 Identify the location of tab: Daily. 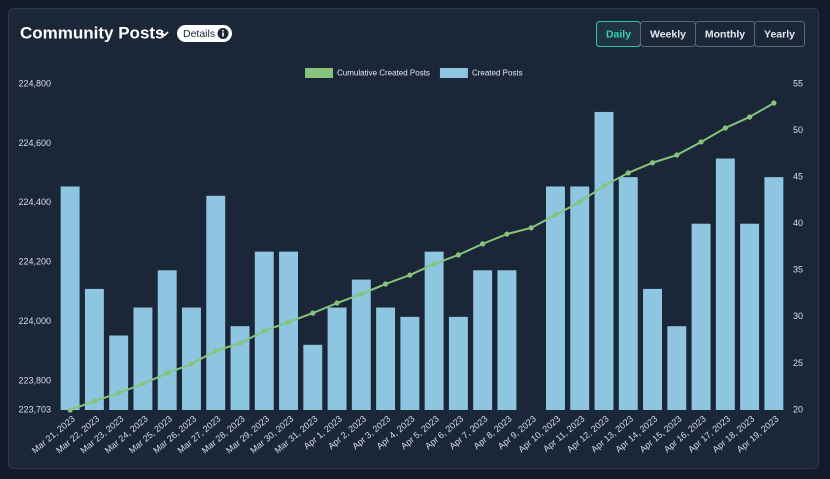
(618, 34).